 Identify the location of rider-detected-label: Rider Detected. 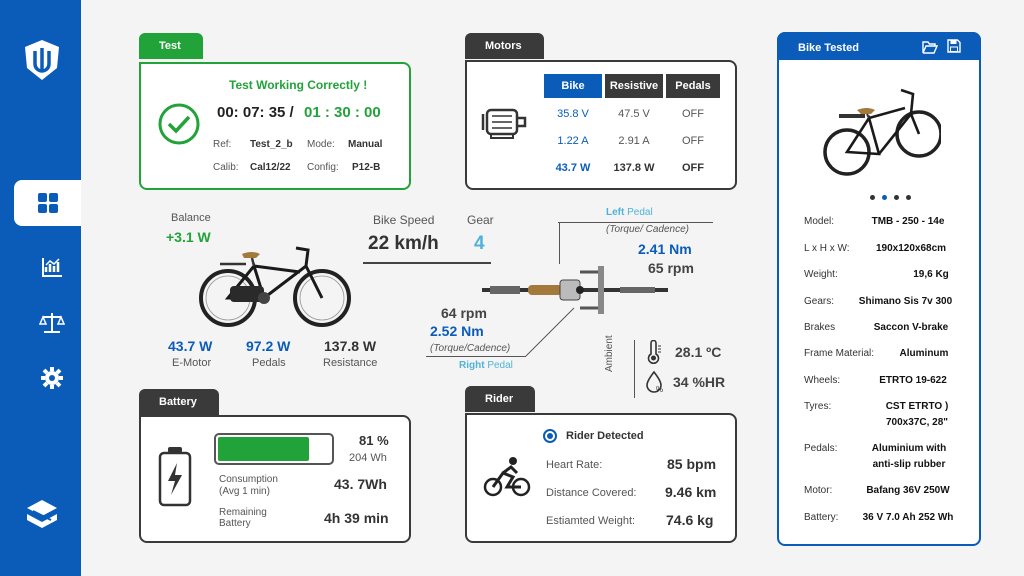
(605, 436).